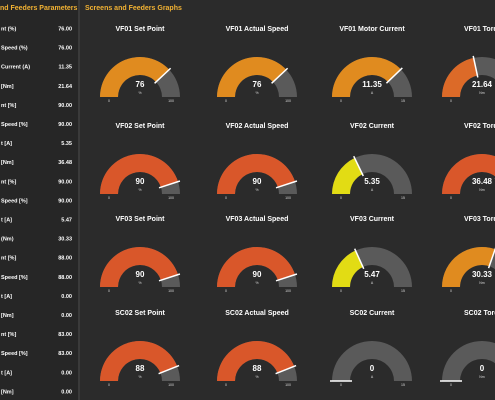  What do you see at coordinates (66, 220) in the screenshot?
I see `row-value: 5.47` at bounding box center [66, 220].